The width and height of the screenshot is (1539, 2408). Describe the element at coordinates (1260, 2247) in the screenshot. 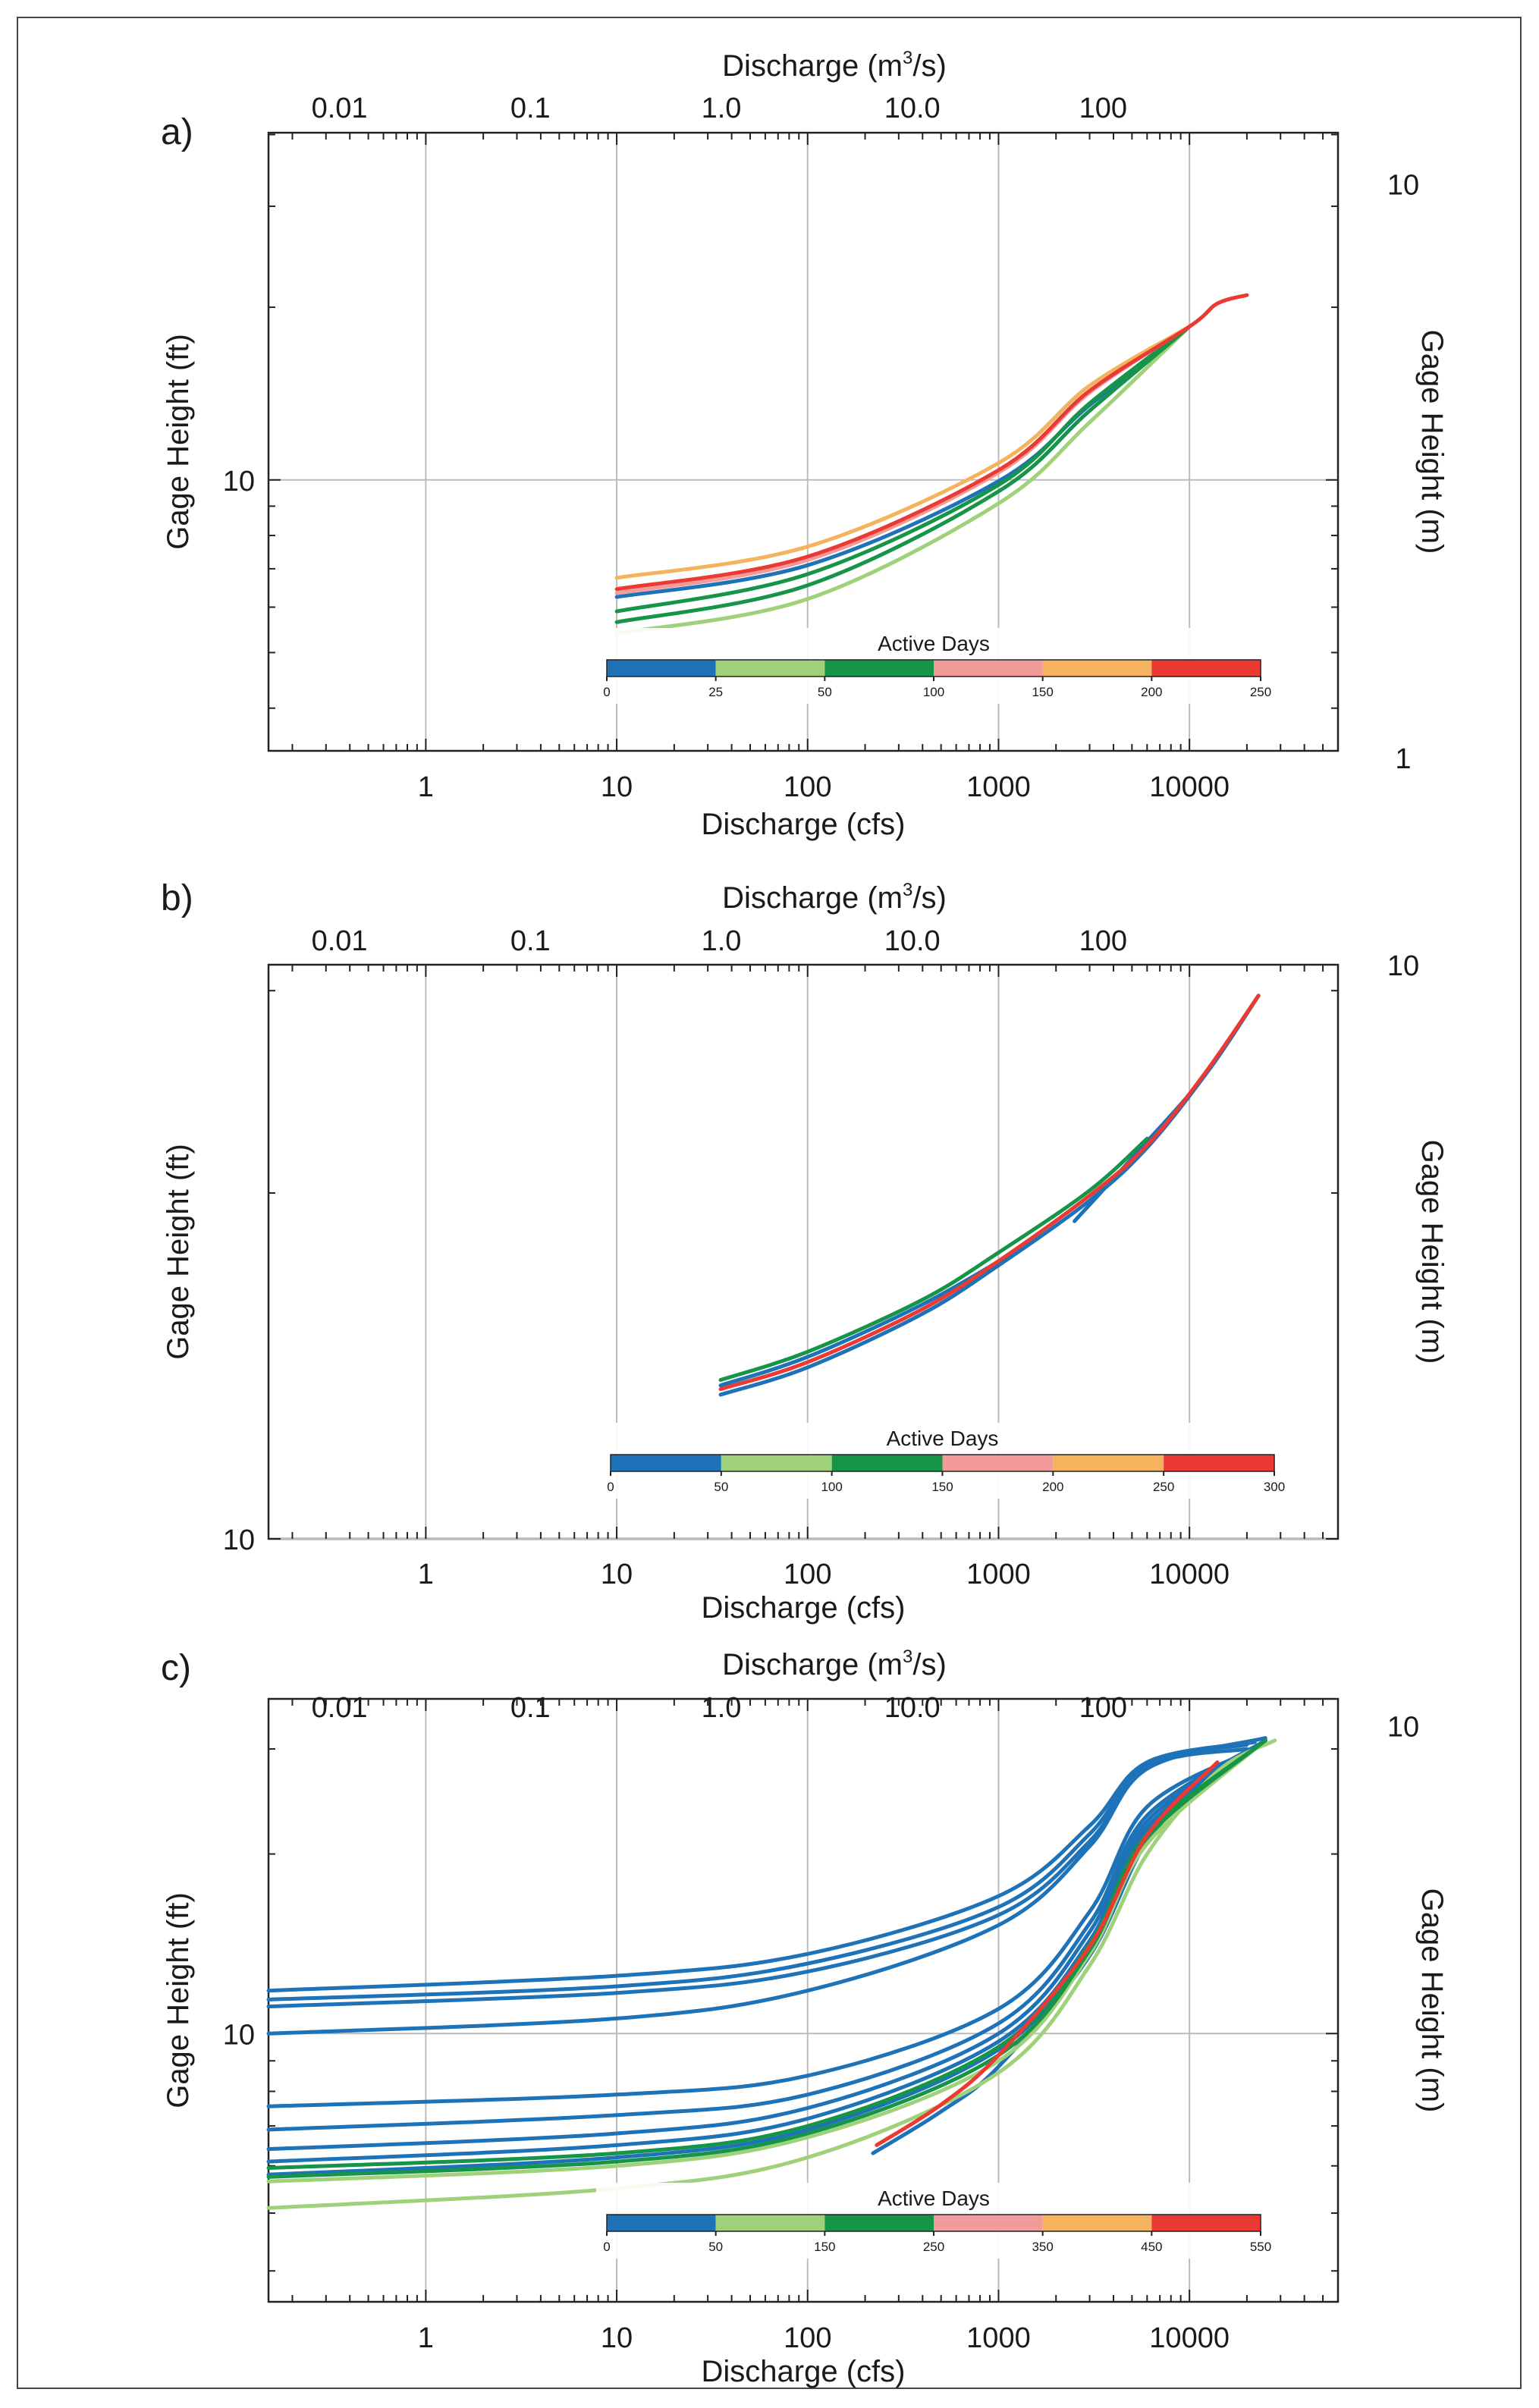

I see `colorbar-tick-label: 550` at that location.